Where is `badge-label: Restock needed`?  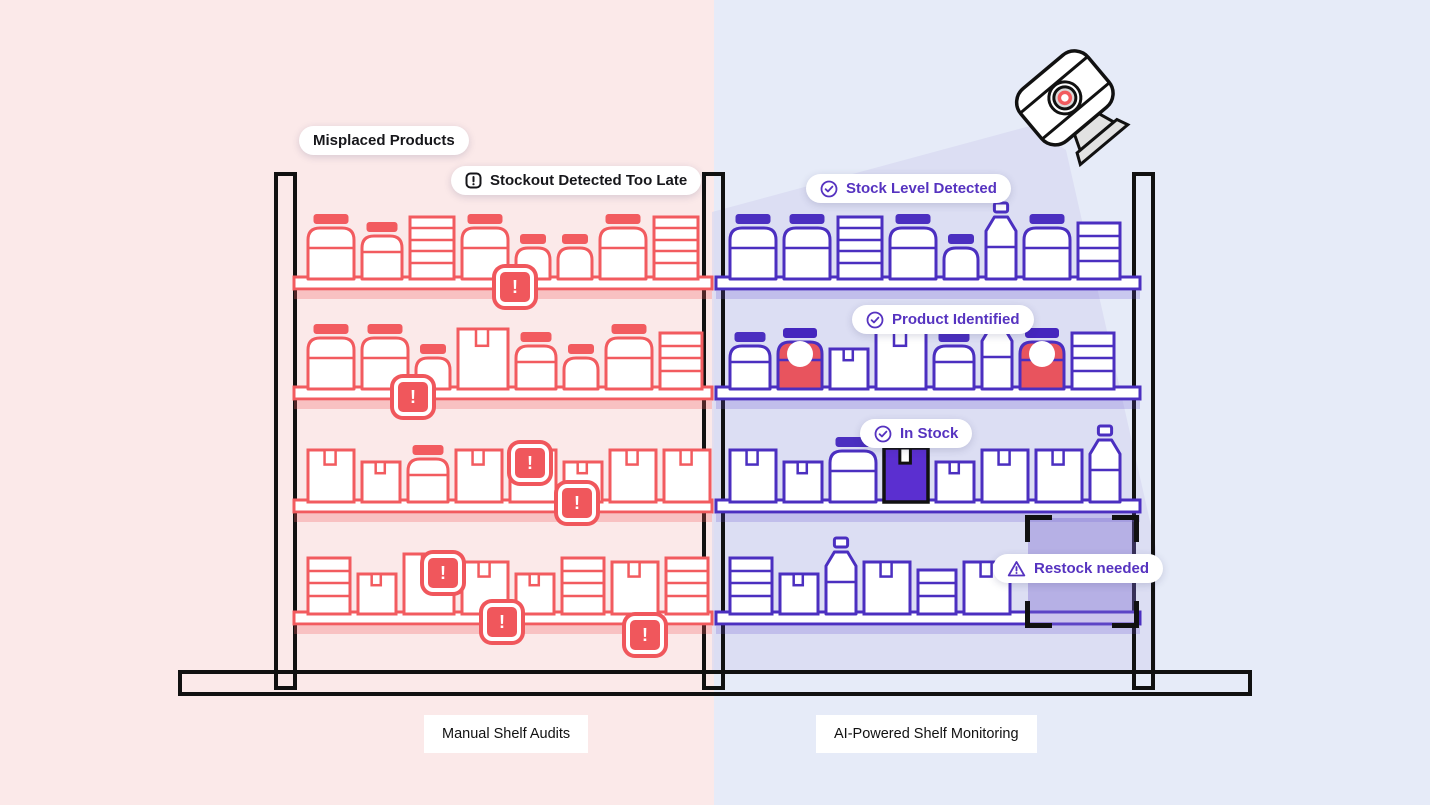
badge-label: Restock needed is located at coordinates (1092, 568).